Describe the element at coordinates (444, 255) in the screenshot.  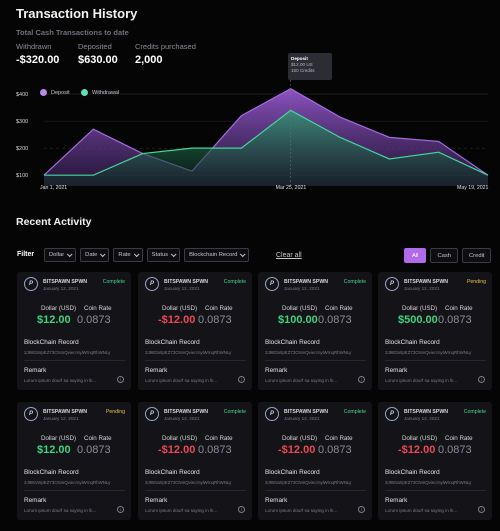
I see `segment-cash: Cash` at that location.